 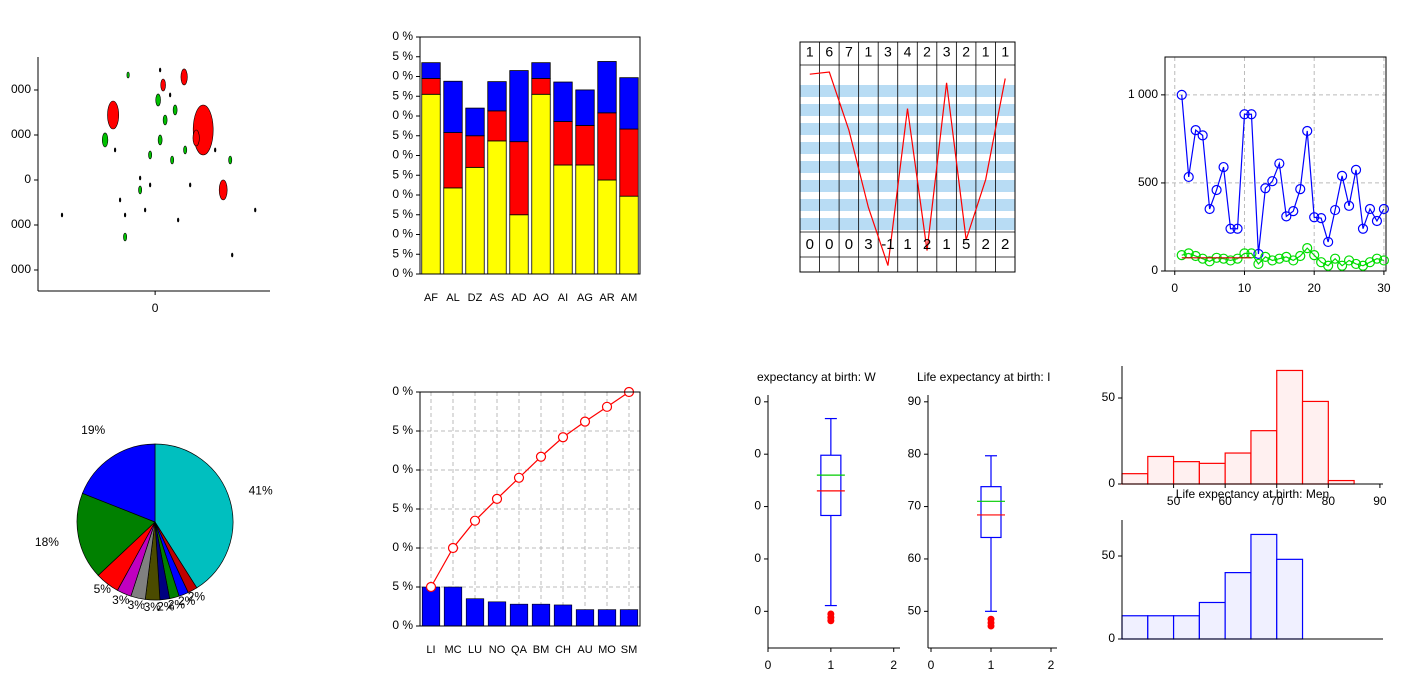 What do you see at coordinates (197, 597) in the screenshot?
I see `slice-label: 2%` at bounding box center [197, 597].